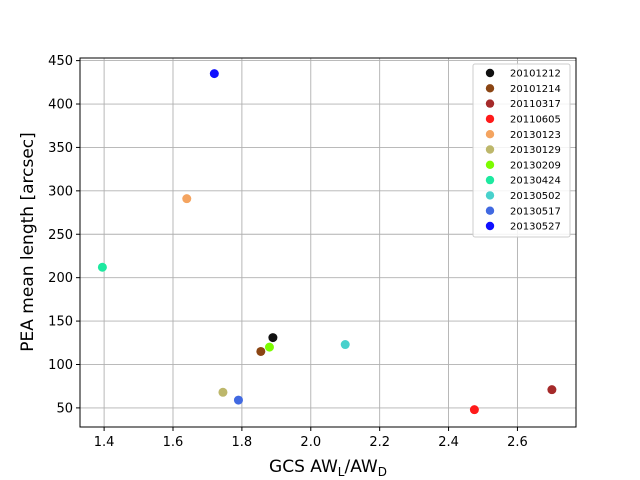  What do you see at coordinates (60, 105) in the screenshot?
I see `y-tick-label: 400` at bounding box center [60, 105].